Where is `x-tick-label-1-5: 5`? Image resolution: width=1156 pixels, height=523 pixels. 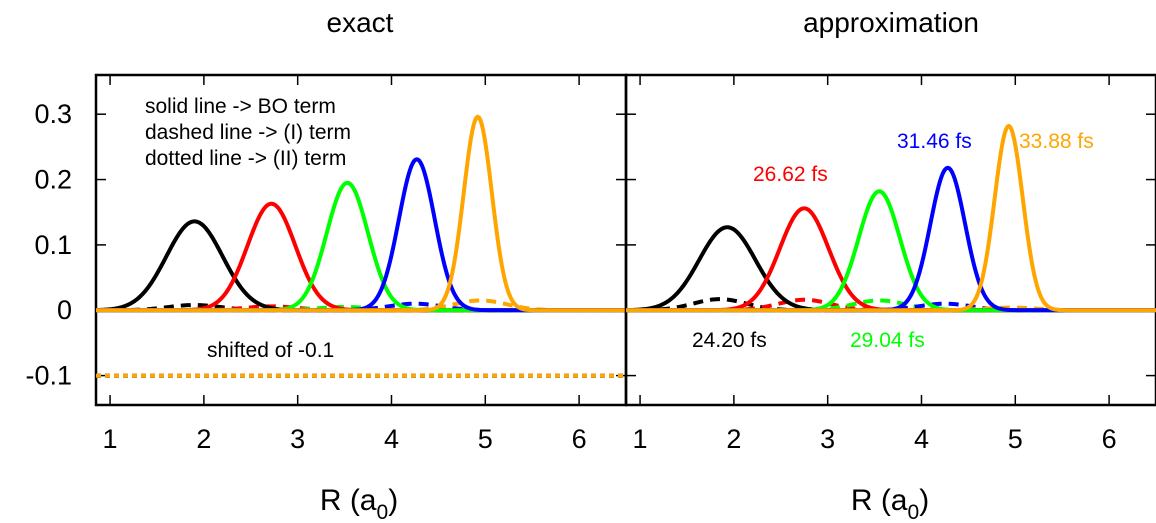
x-tick-label-1-5: 5 is located at coordinates (1015, 439).